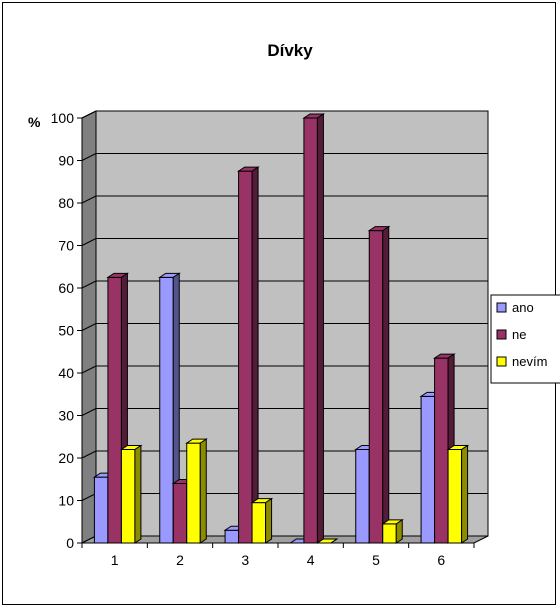 This screenshot has width=560, height=609. Describe the element at coordinates (66, 288) in the screenshot. I see `y-tick-label: 60` at that location.